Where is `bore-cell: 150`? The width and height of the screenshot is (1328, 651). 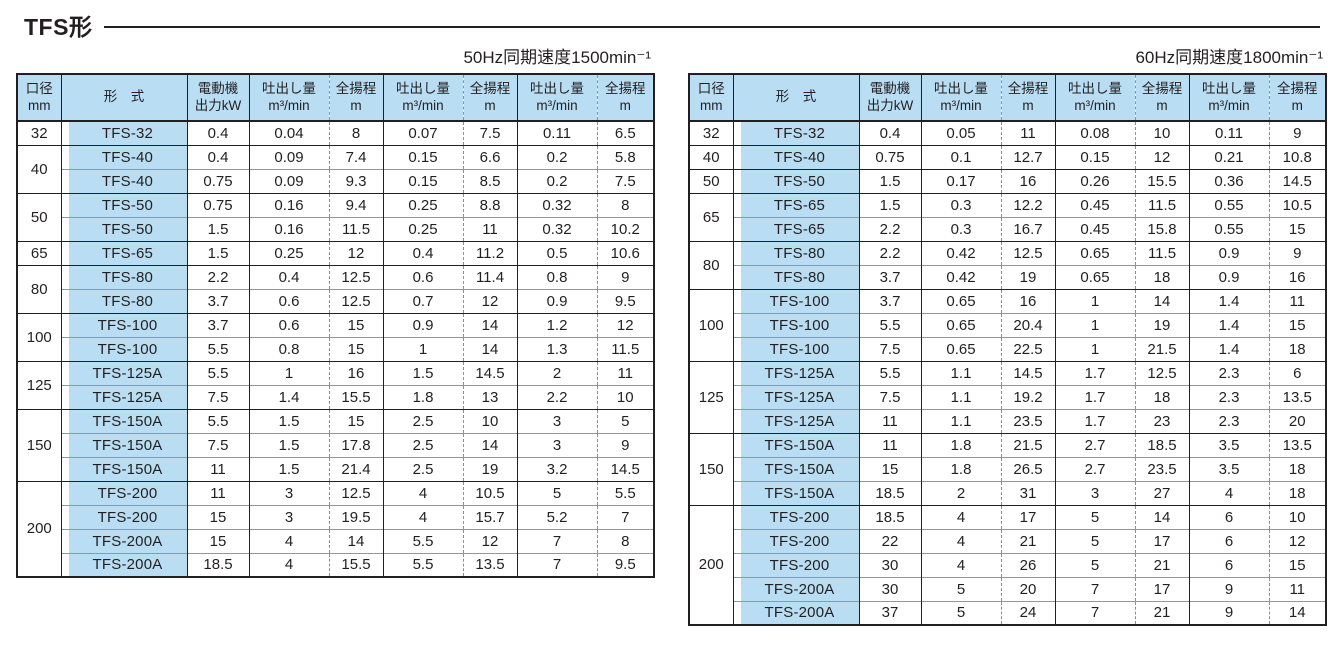
bore-cell: 150 is located at coordinates (710, 468).